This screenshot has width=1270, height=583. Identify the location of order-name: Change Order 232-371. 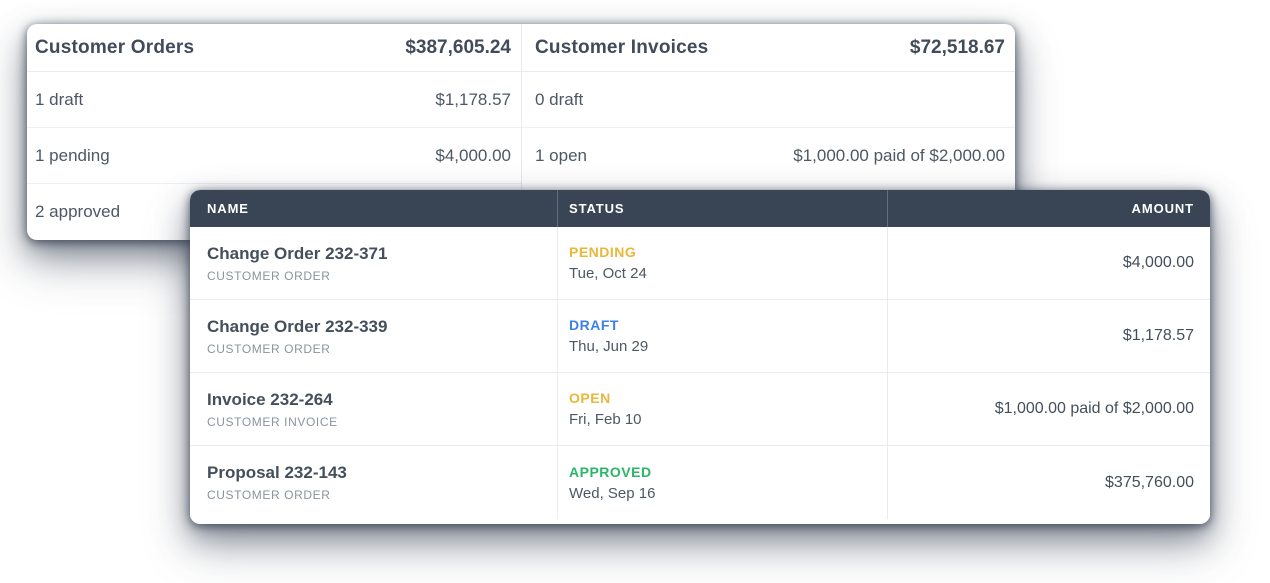
(297, 253).